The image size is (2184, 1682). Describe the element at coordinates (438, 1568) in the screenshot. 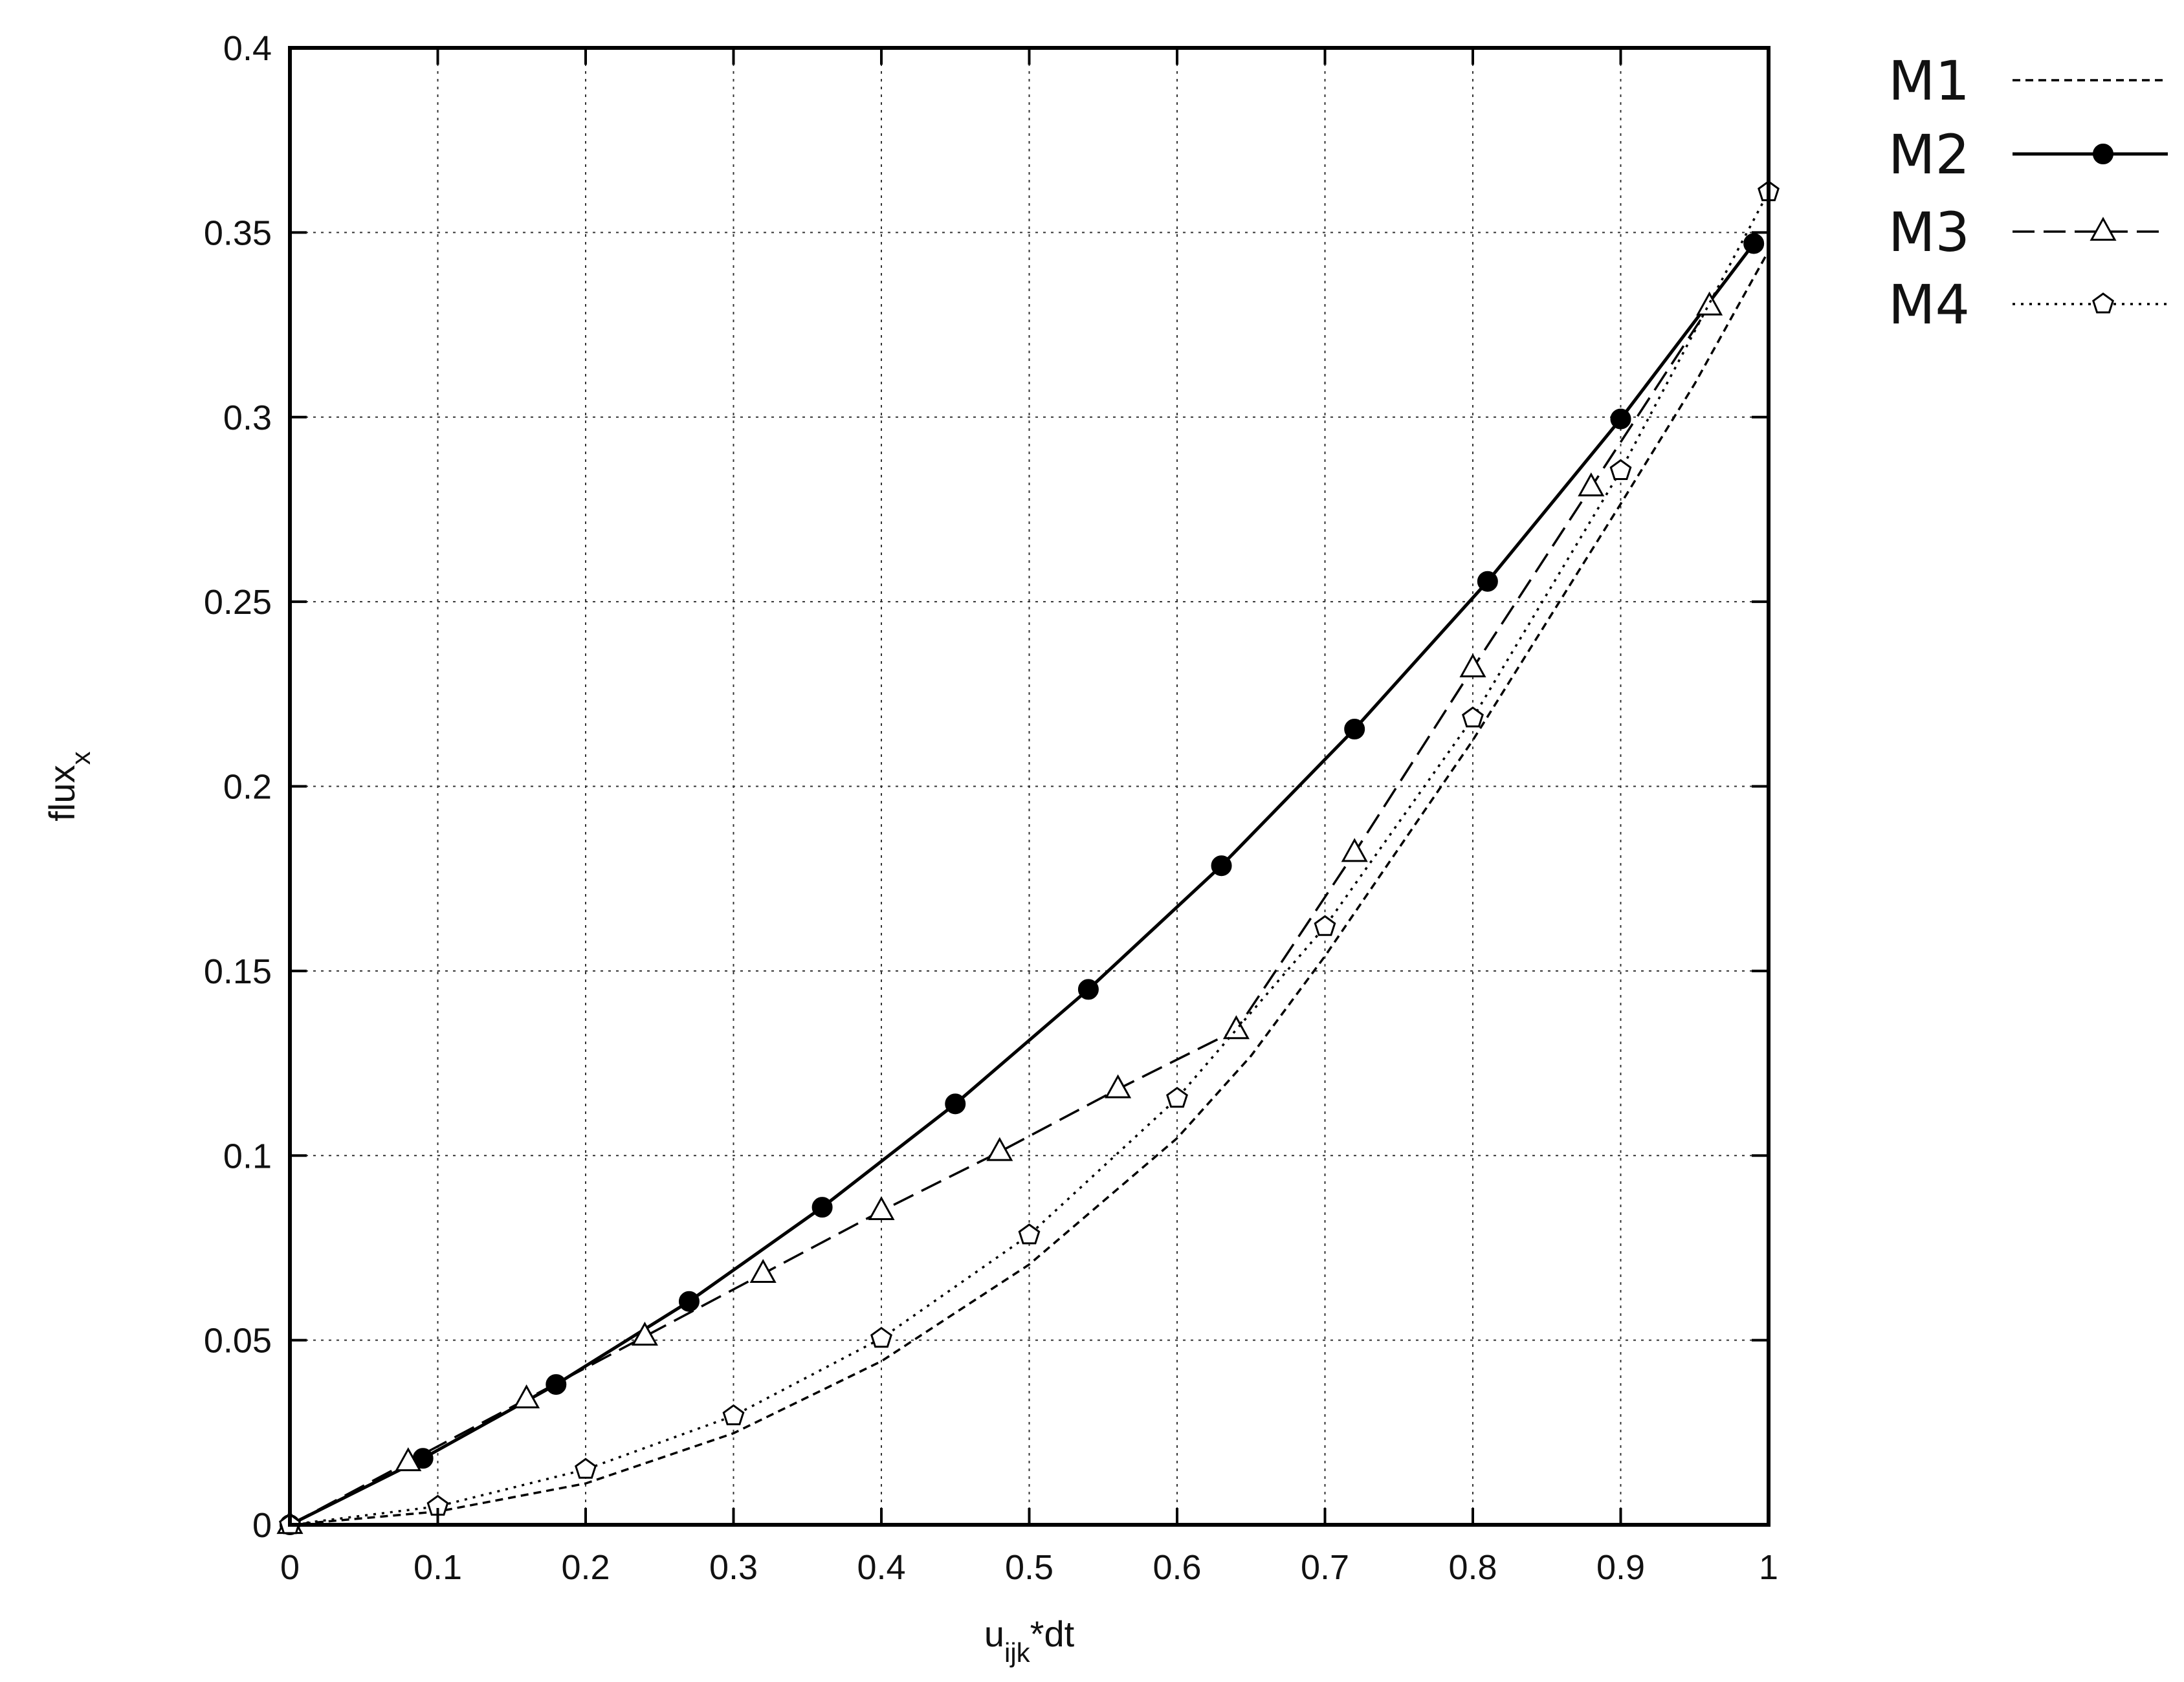

I see `x-tick-label: 0.1` at that location.